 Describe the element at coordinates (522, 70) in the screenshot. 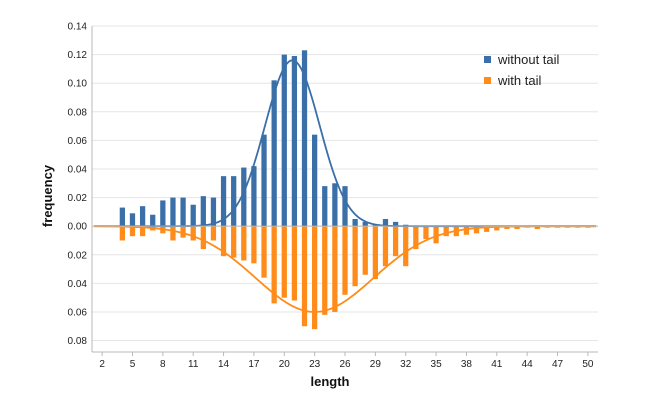

I see `legend: without tail with tail` at that location.